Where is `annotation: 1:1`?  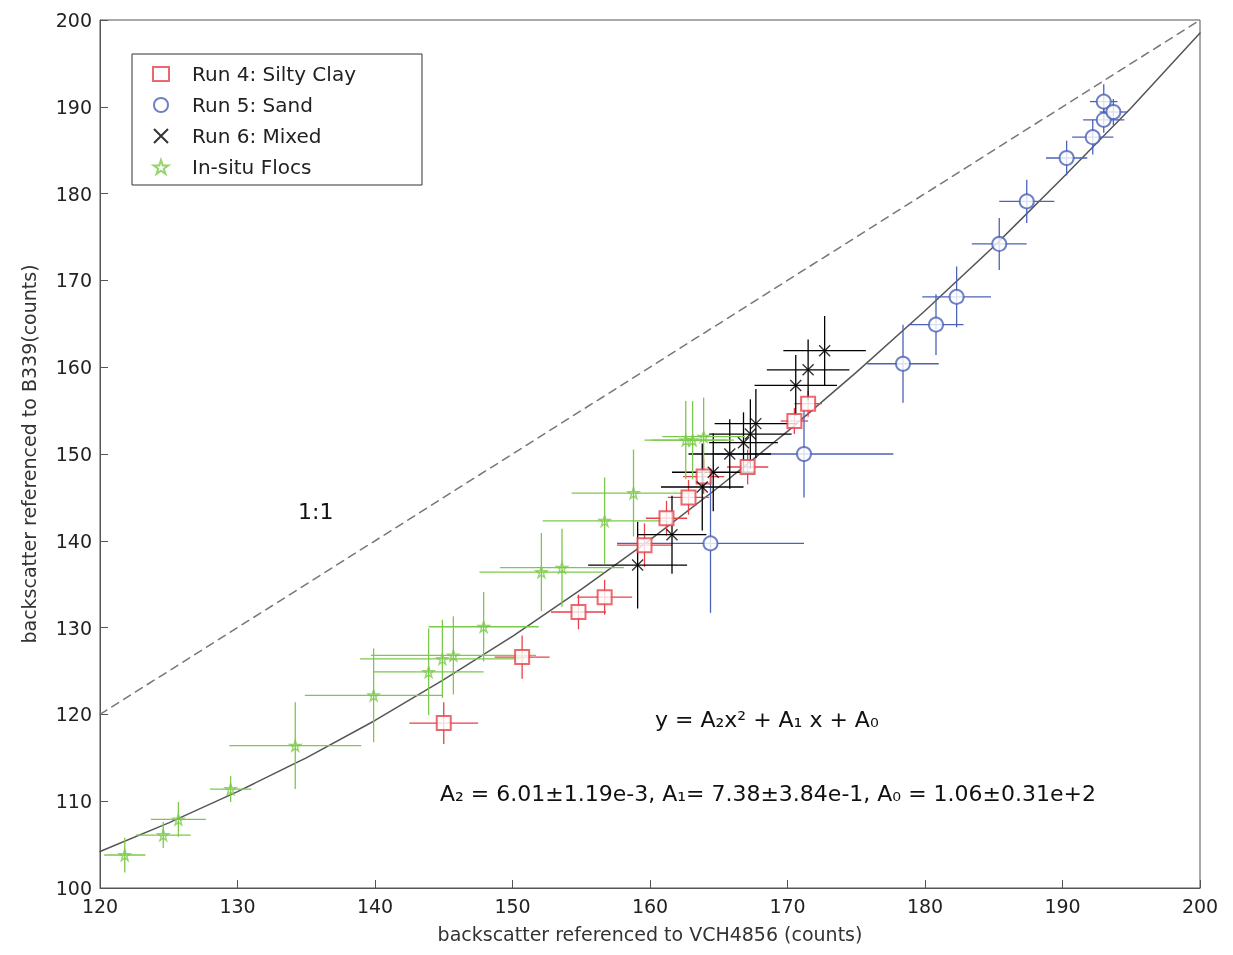 annotation: 1:1 is located at coordinates (316, 511).